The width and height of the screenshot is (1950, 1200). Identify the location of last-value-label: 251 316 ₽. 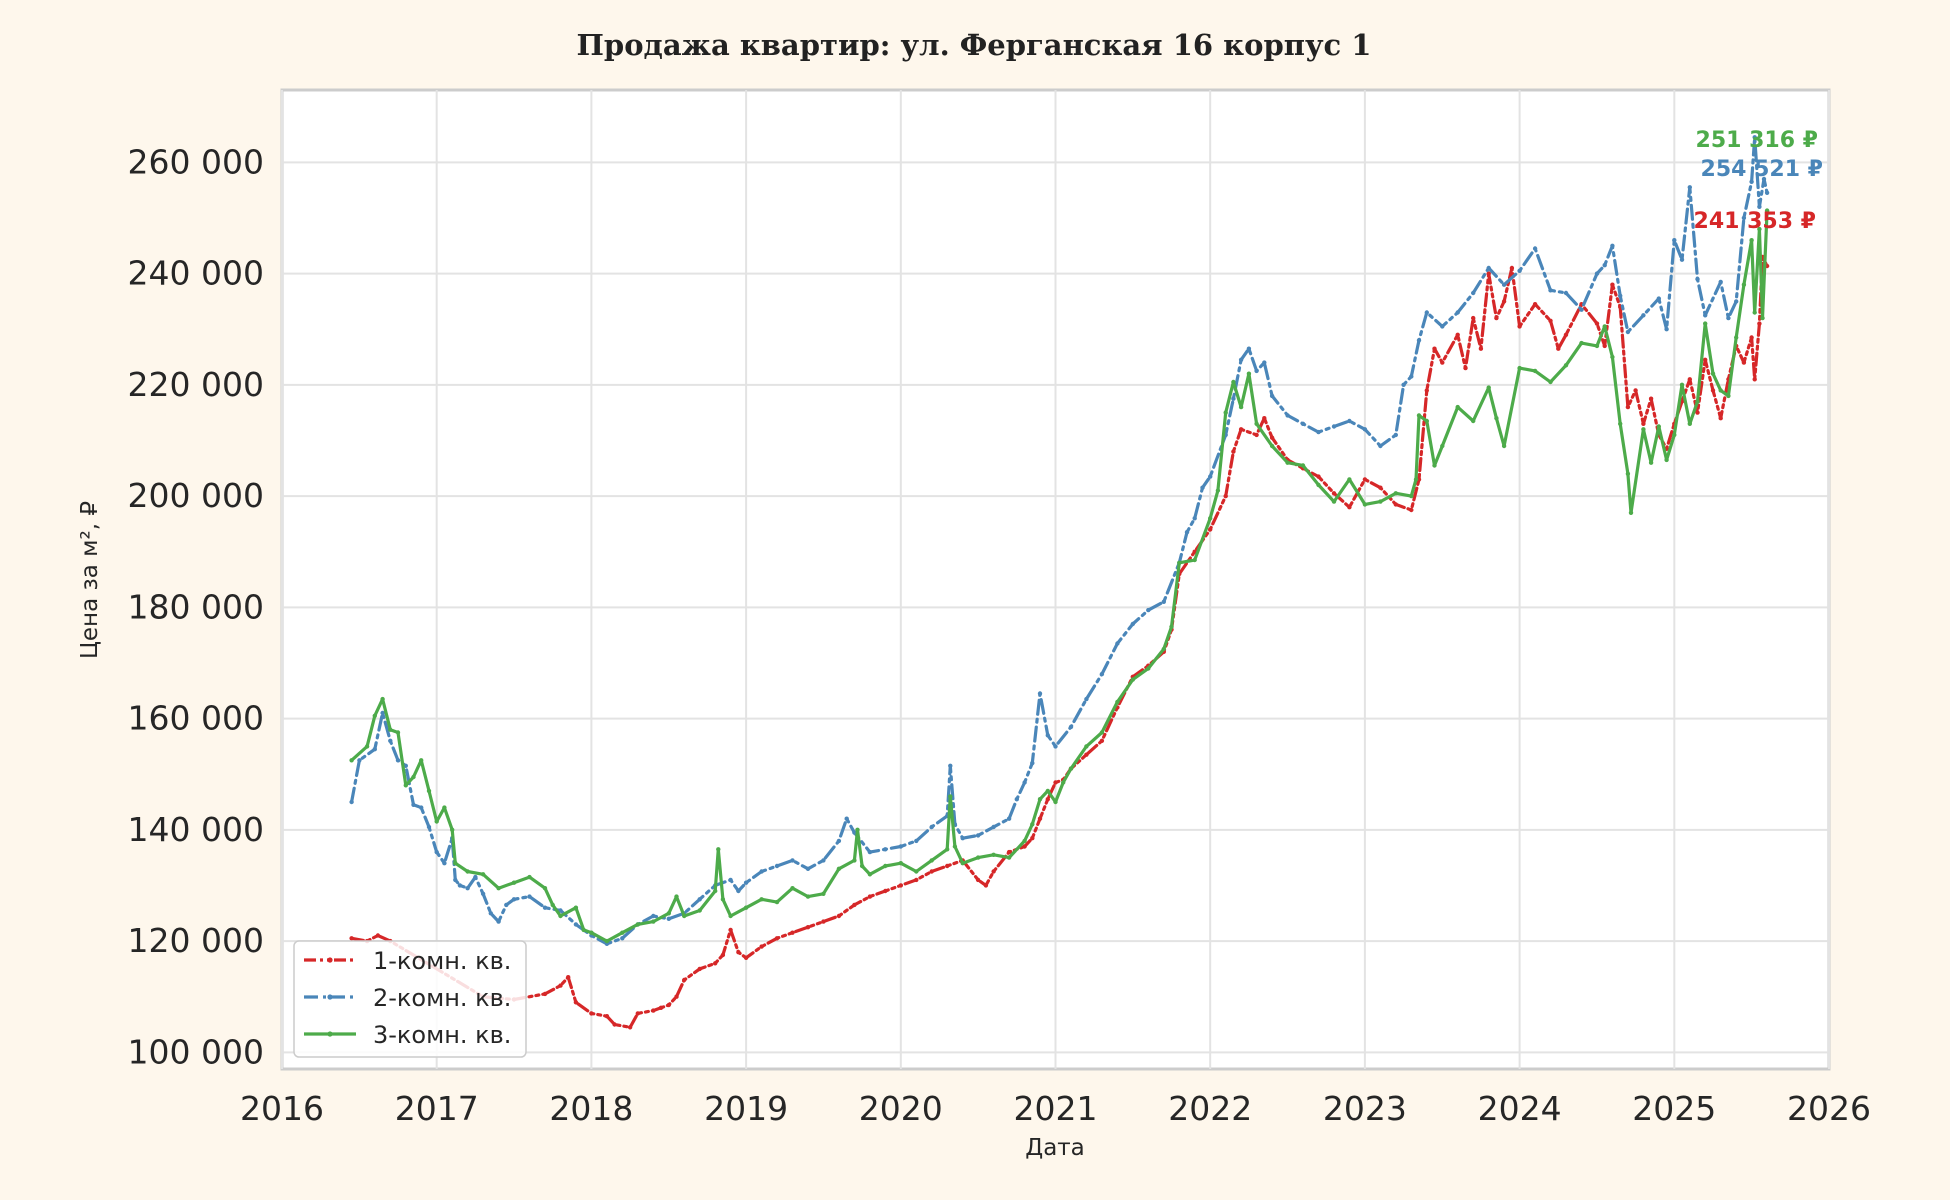
(1757, 140).